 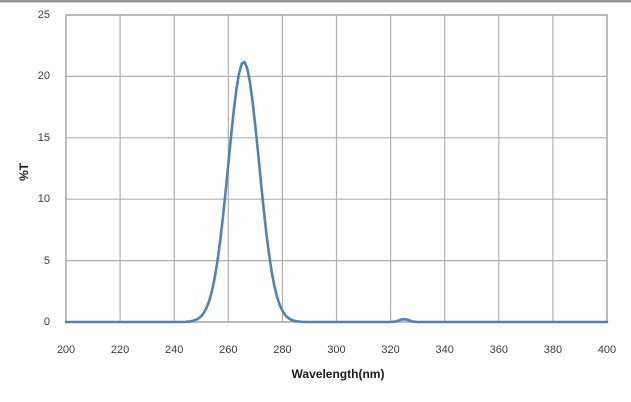 I want to click on x-tick-label: 340, so click(x=444, y=350).